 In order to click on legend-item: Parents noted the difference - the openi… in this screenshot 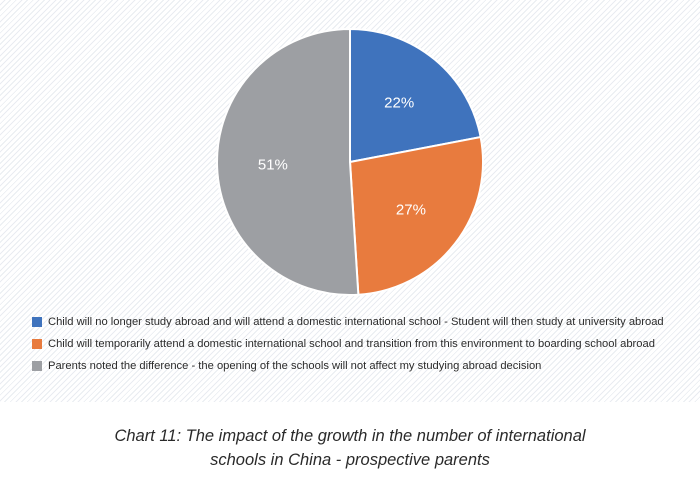, I will do `click(357, 366)`.